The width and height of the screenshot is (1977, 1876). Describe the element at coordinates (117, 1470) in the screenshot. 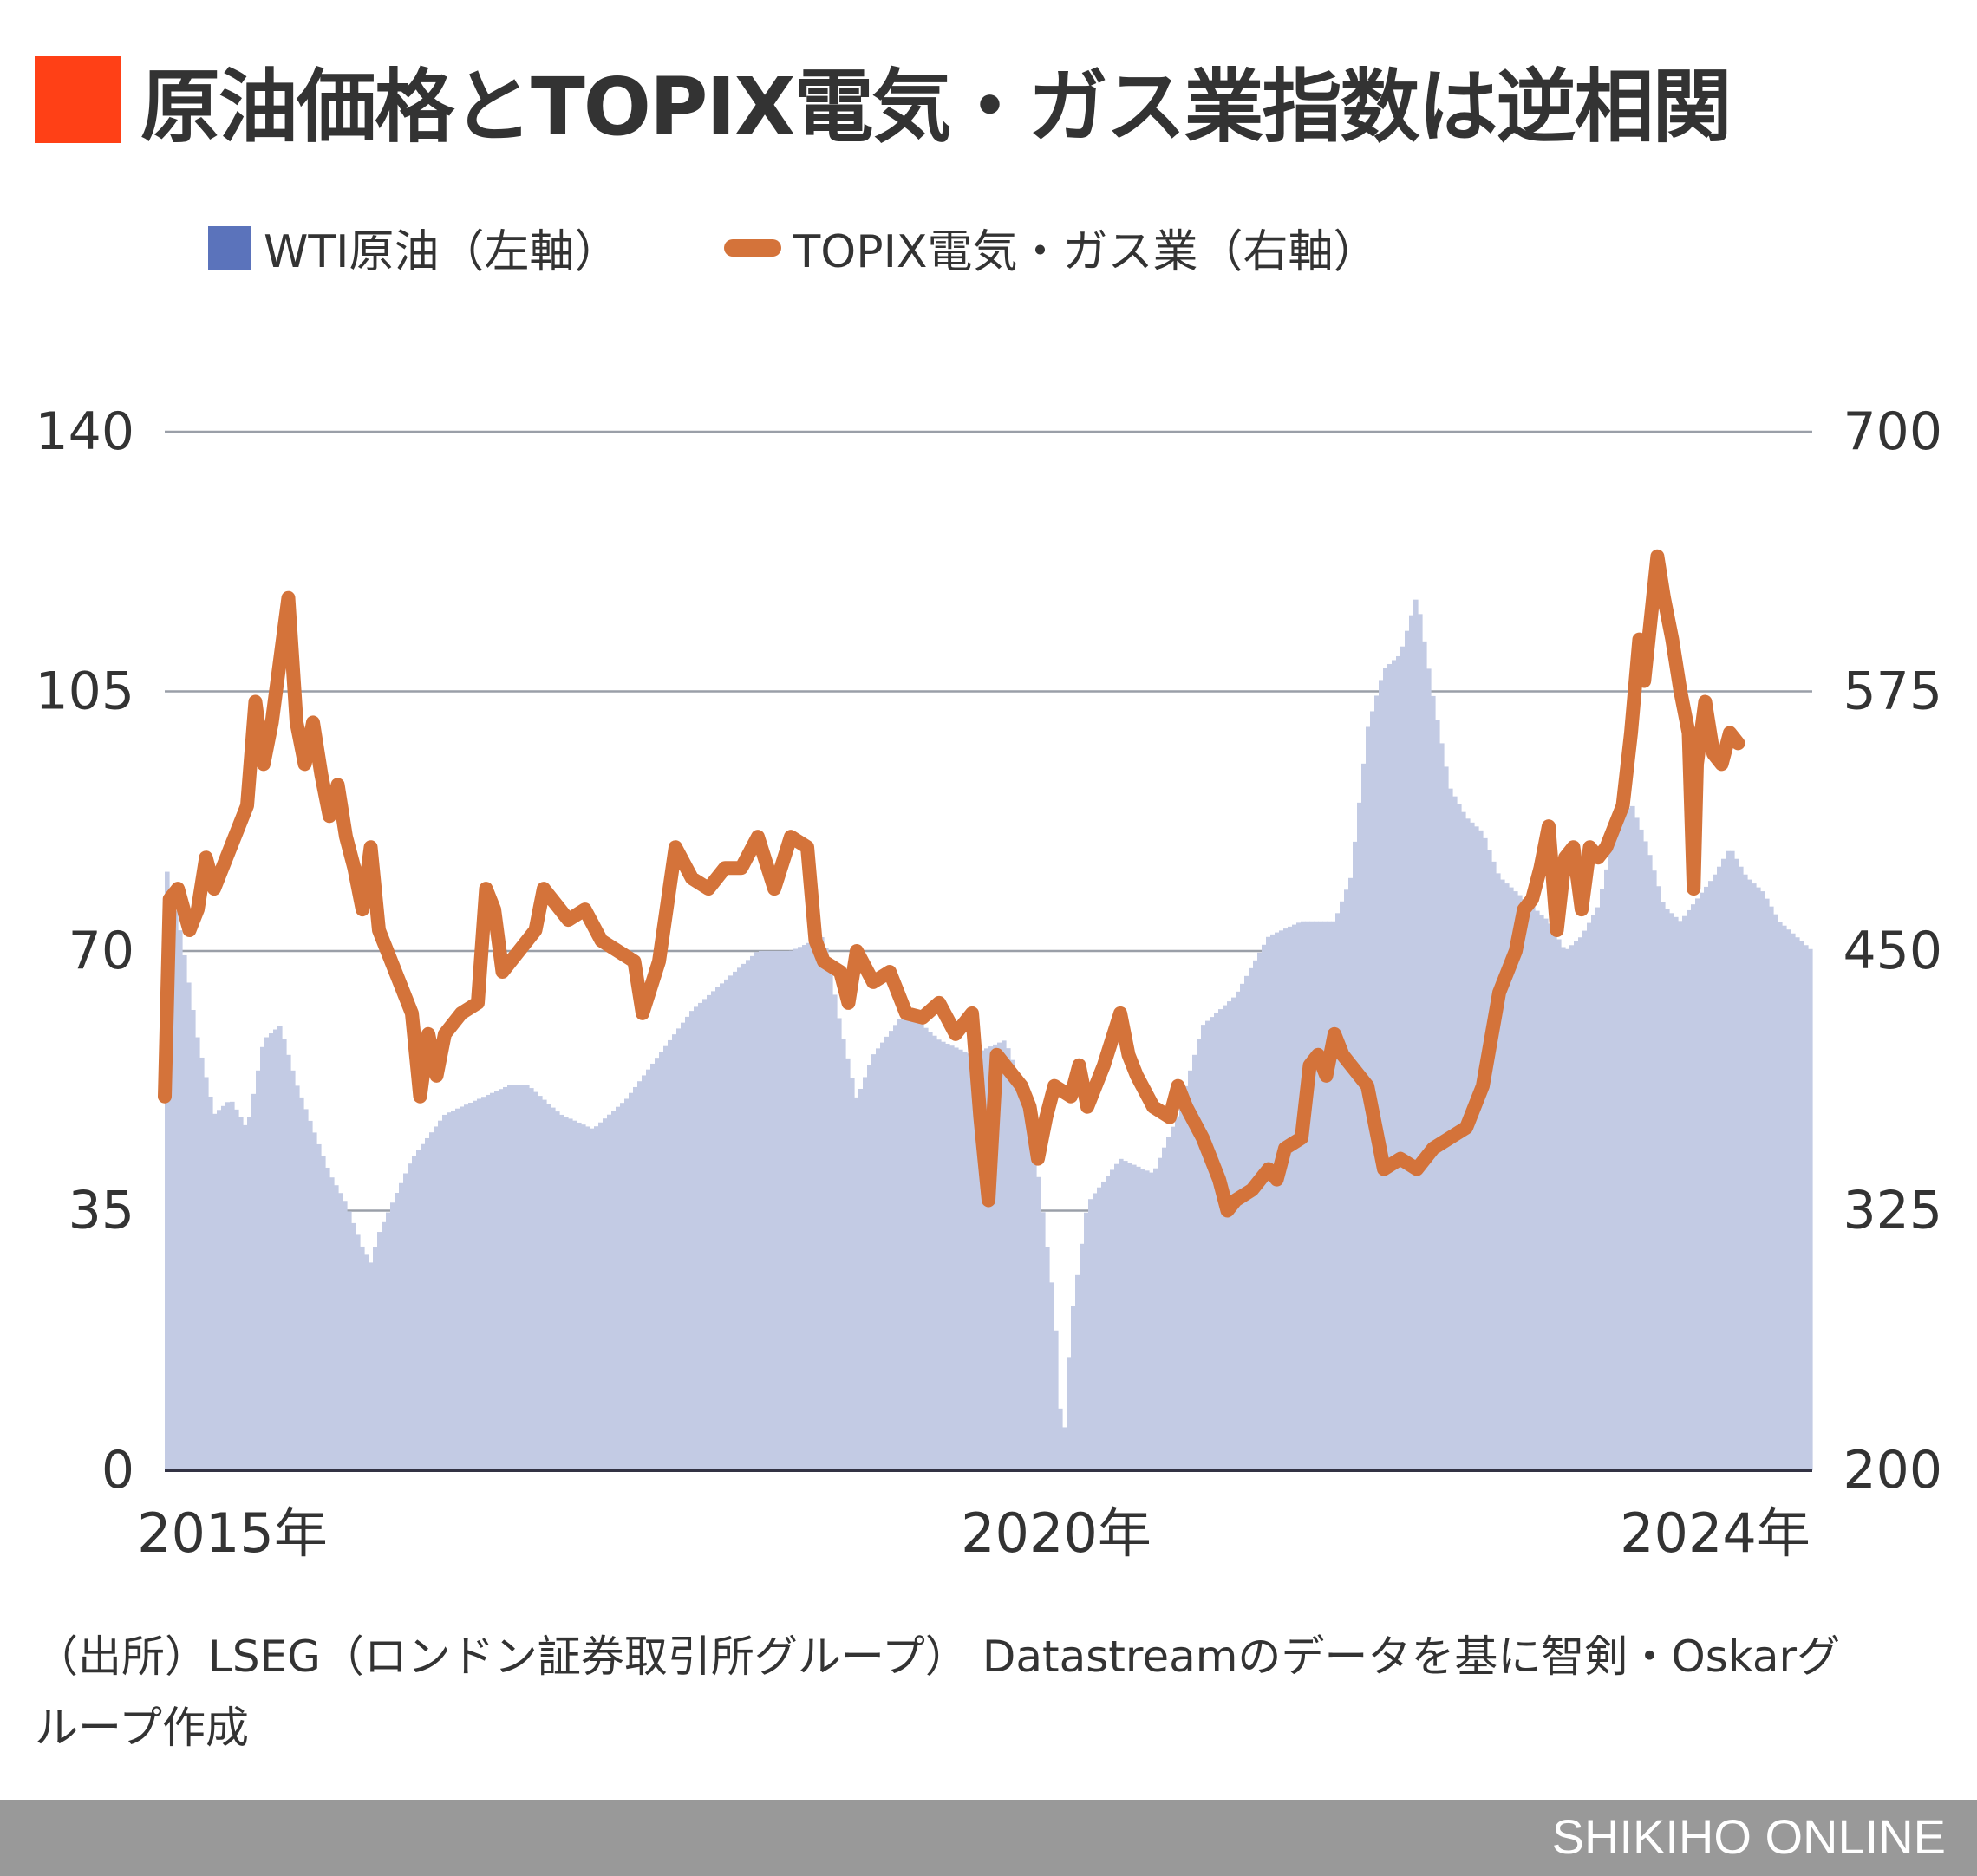

I see `left-axis-tick-label: 0` at that location.